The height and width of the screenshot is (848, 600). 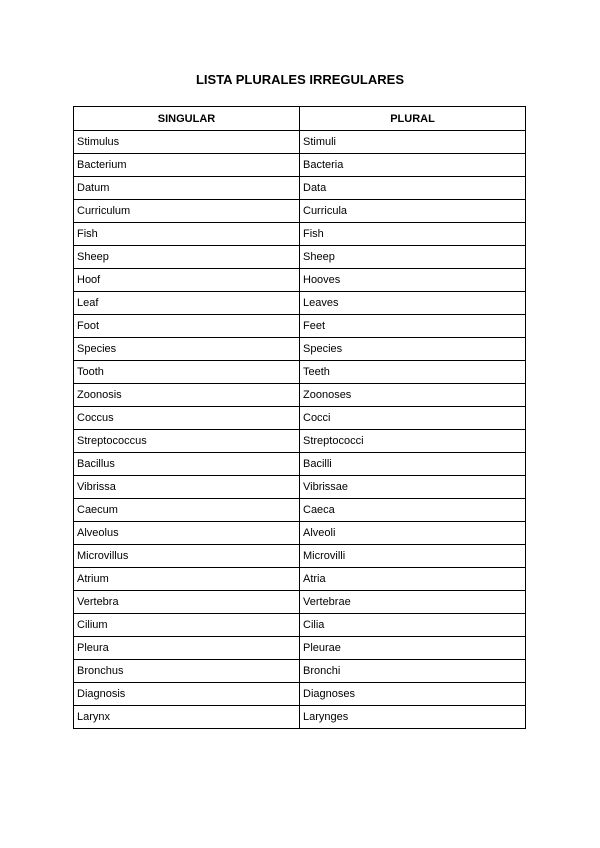 I want to click on table-row: Alveolus Alveoli, so click(x=299, y=533).